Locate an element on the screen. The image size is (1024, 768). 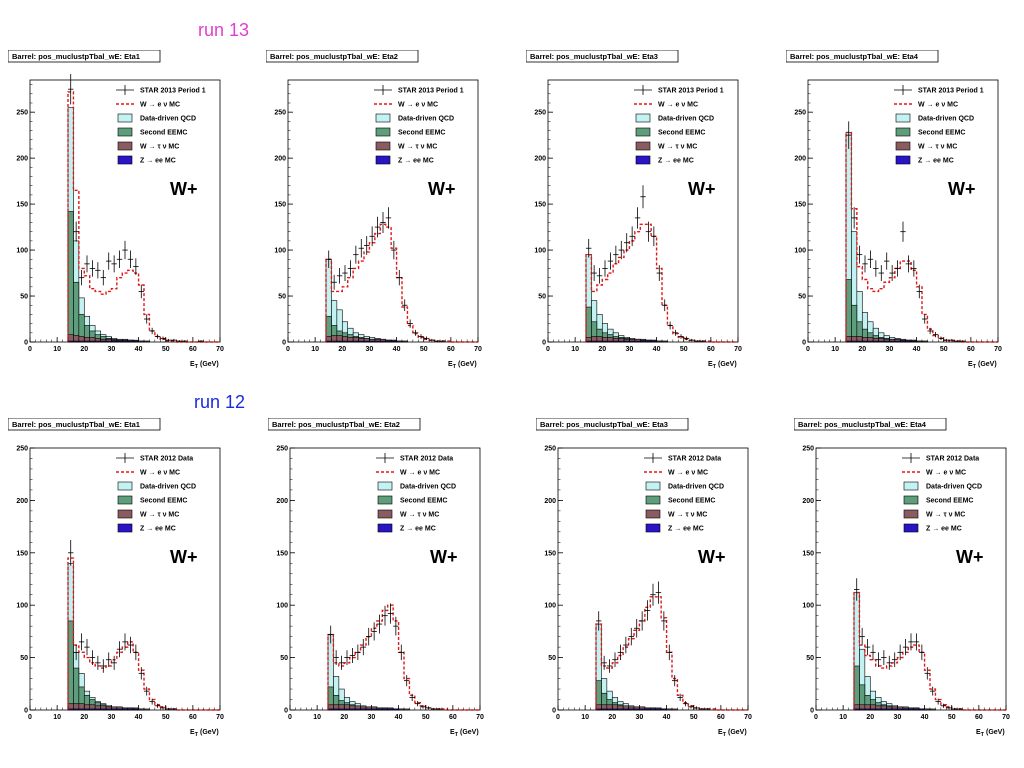
legend-label: Data-driven QCD is located at coordinates (426, 119).